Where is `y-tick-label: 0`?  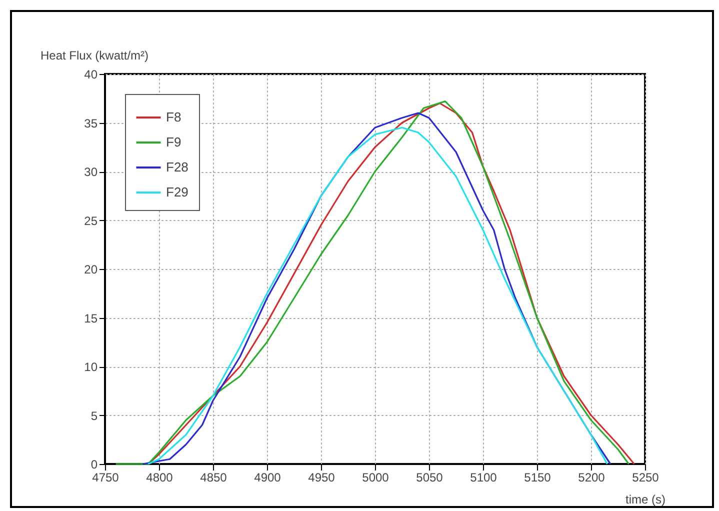 y-tick-label: 0 is located at coordinates (94, 465).